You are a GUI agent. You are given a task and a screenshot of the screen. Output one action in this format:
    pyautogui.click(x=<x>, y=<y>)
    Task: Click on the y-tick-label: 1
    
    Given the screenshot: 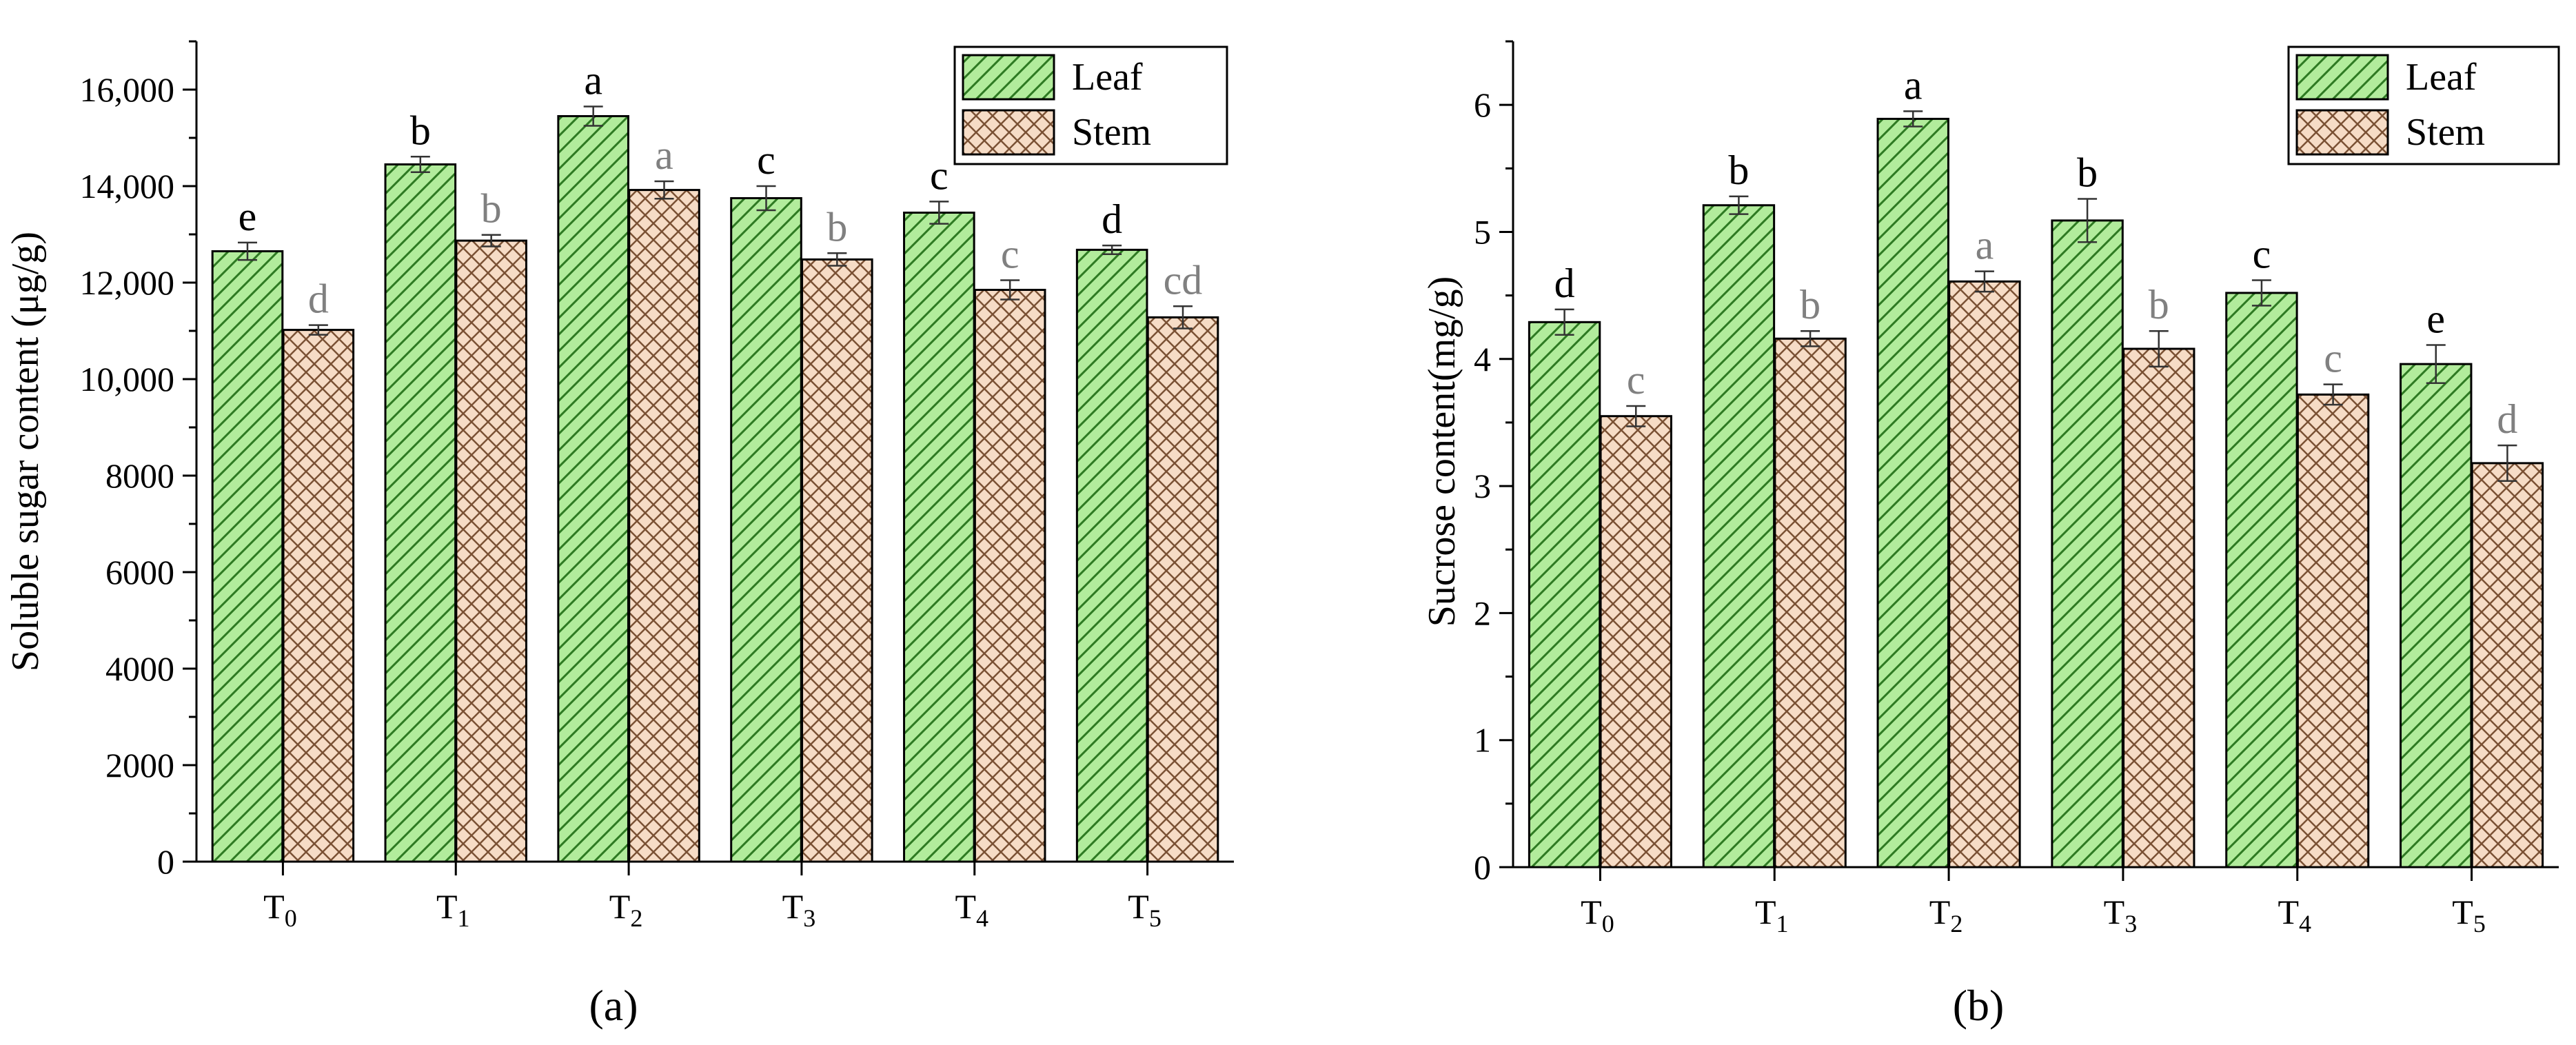 What is the action you would take?
    pyautogui.click(x=1482, y=740)
    